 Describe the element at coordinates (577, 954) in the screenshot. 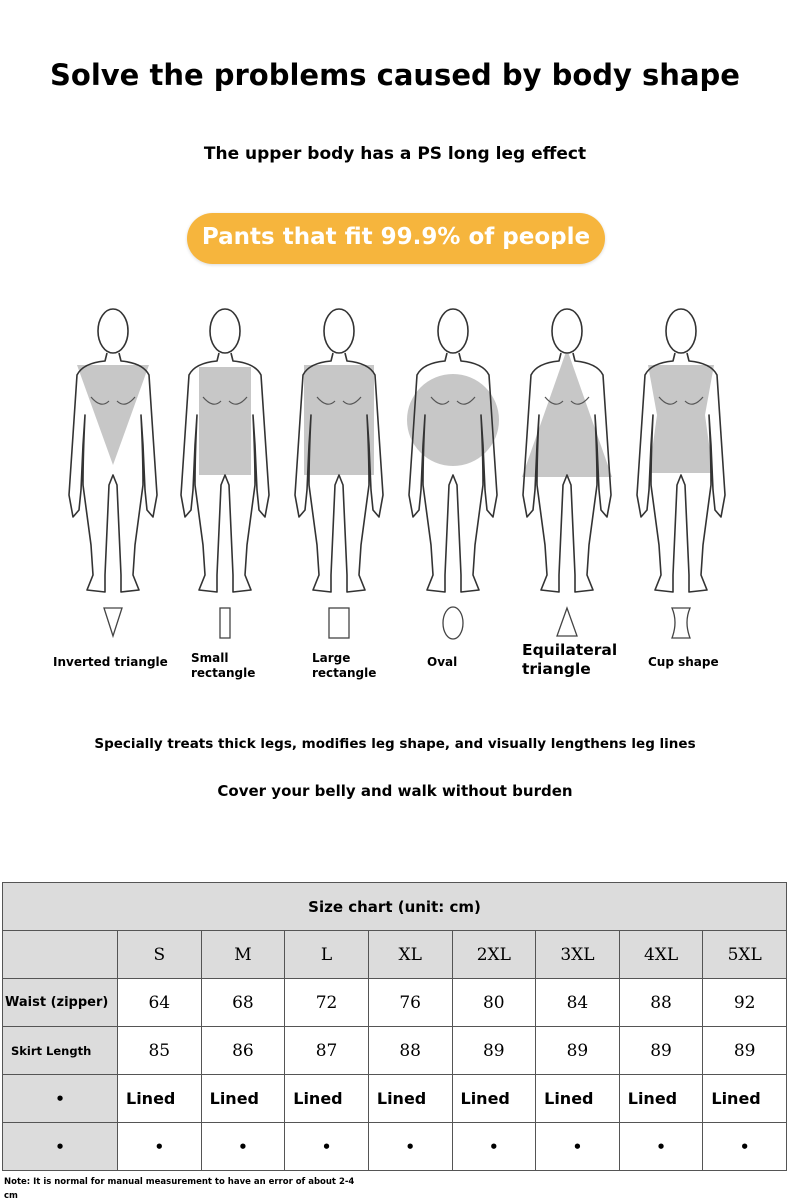

I see `size-header: 3XL` at that location.